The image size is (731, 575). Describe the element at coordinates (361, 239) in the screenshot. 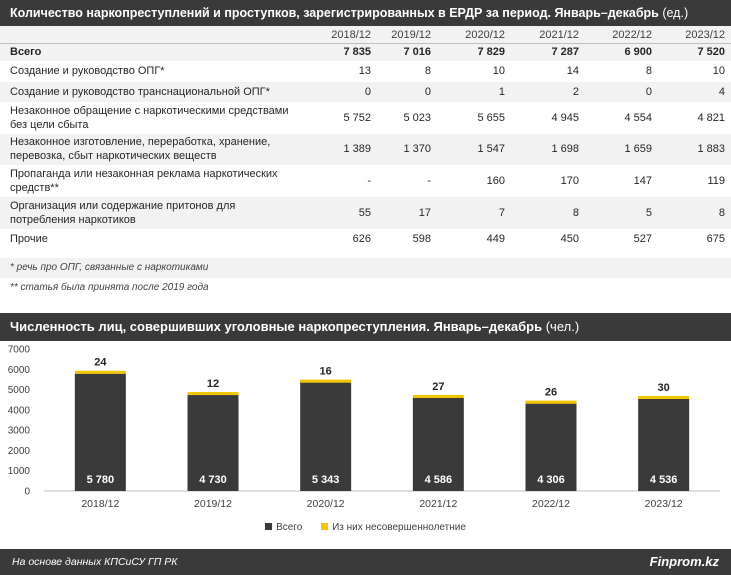

I see `cell-value: 626` at that location.